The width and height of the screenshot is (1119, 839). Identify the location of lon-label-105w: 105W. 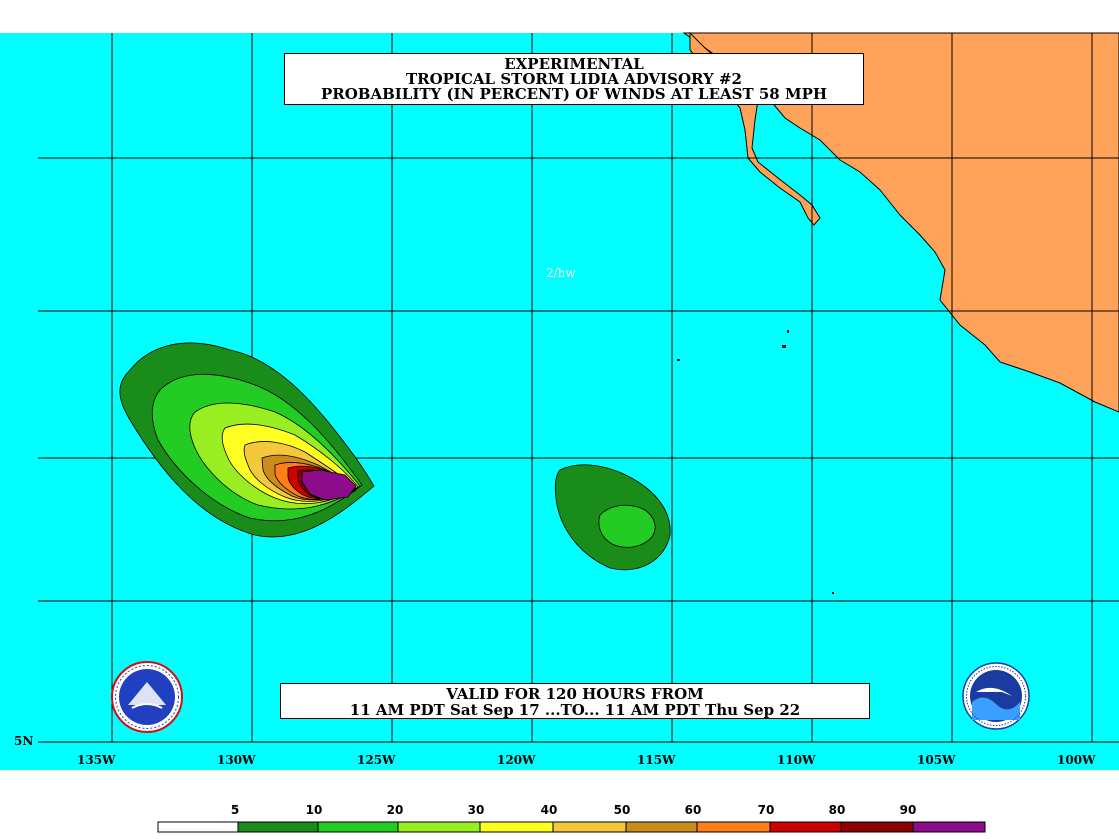
(936, 760).